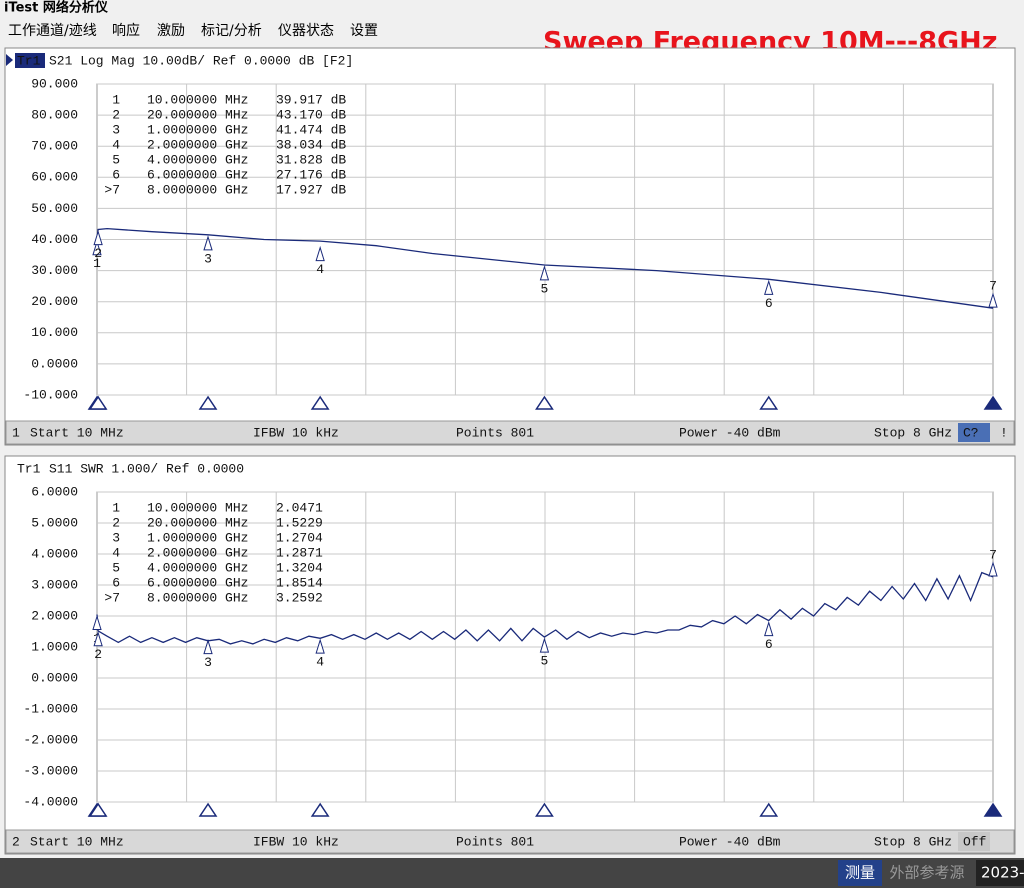 The image size is (1024, 888). Describe the element at coordinates (299, 597) in the screenshot. I see `marker-table-reading: 3.2592` at that location.